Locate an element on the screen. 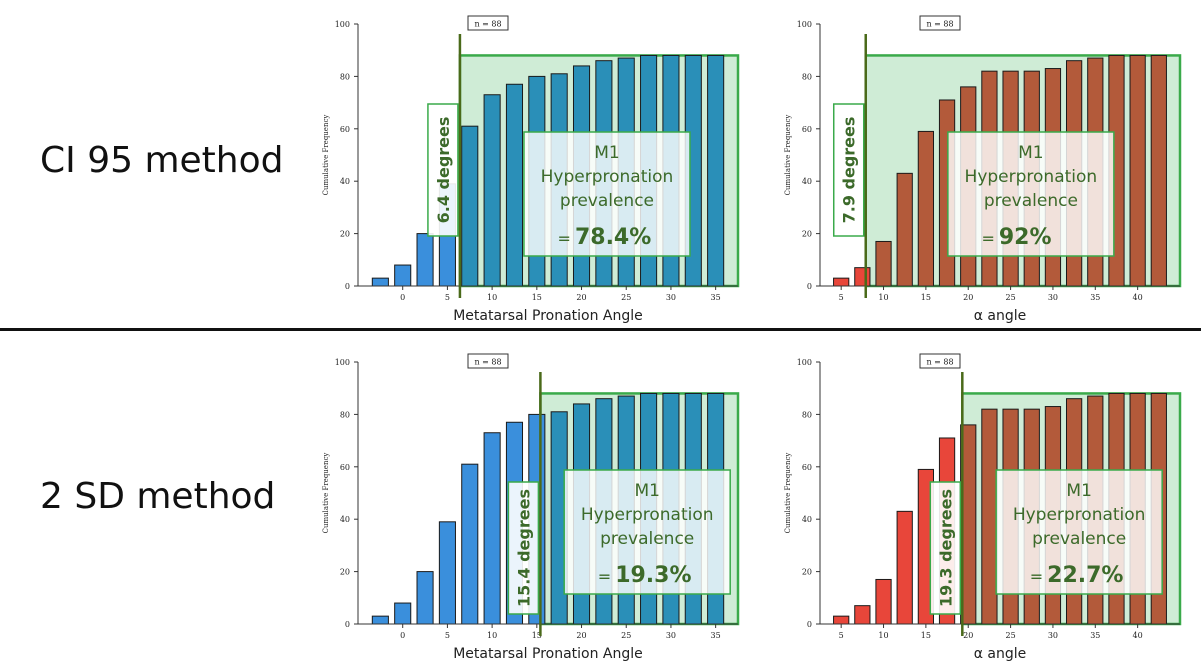 This screenshot has width=1201, height=666. prevalence-value: 19.3% is located at coordinates (653, 575).